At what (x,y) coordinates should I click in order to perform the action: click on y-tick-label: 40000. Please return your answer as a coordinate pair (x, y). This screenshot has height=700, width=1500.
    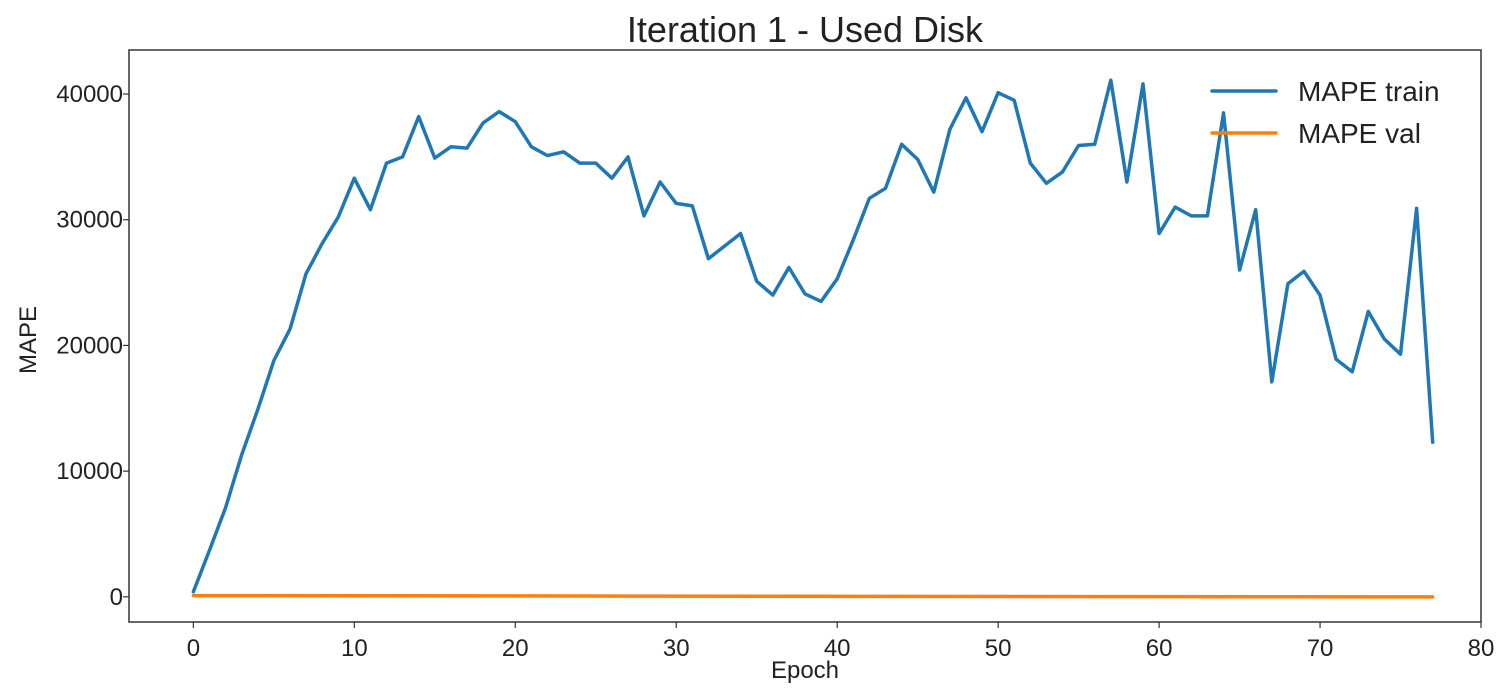
    Looking at the image, I should click on (89, 94).